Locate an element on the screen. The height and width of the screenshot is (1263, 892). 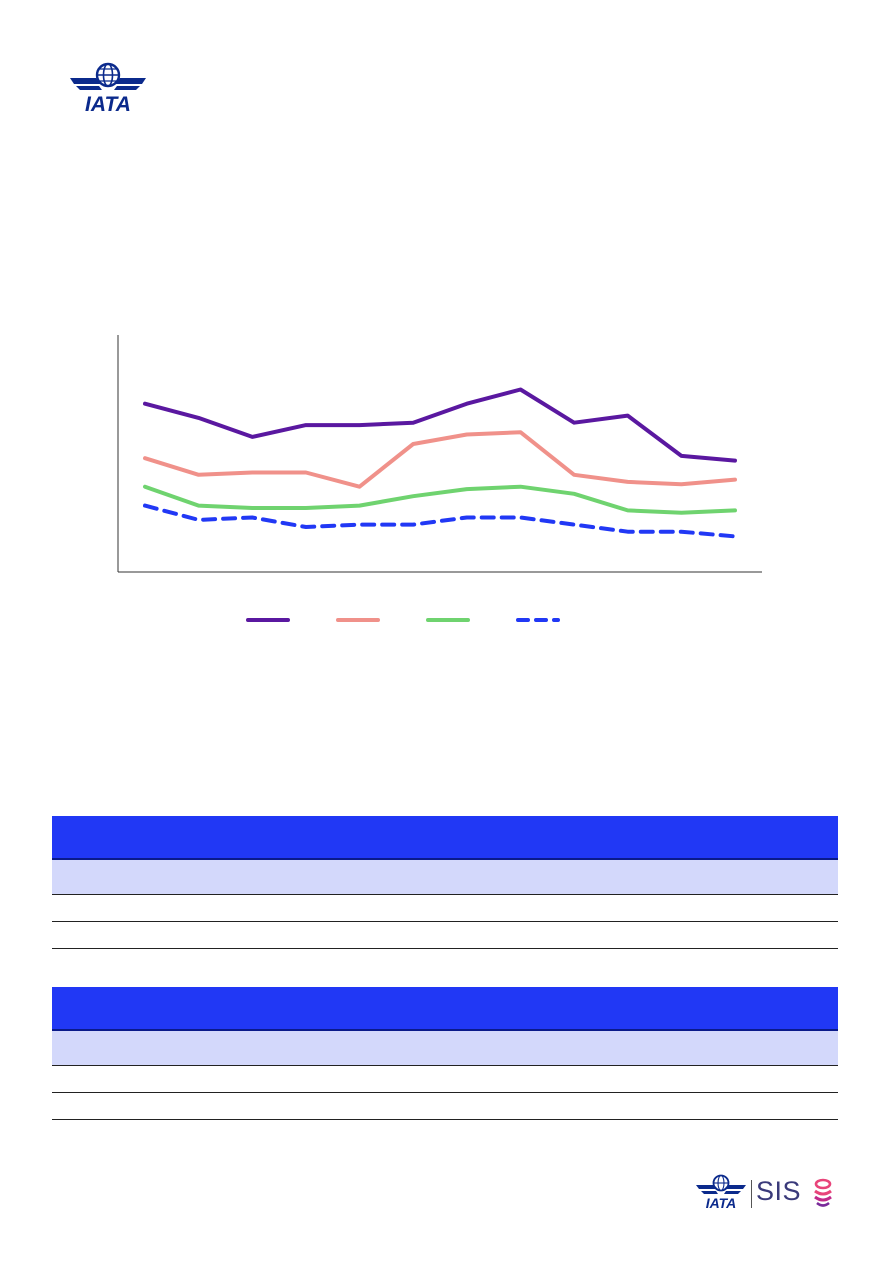
sis-logo-text: SIS is located at coordinates (779, 1191).